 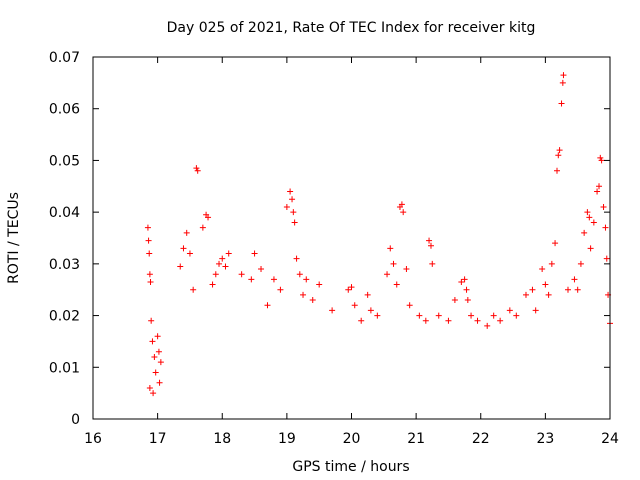 What do you see at coordinates (64, 317) in the screenshot?
I see `y-tick-label: 0.02` at bounding box center [64, 317].